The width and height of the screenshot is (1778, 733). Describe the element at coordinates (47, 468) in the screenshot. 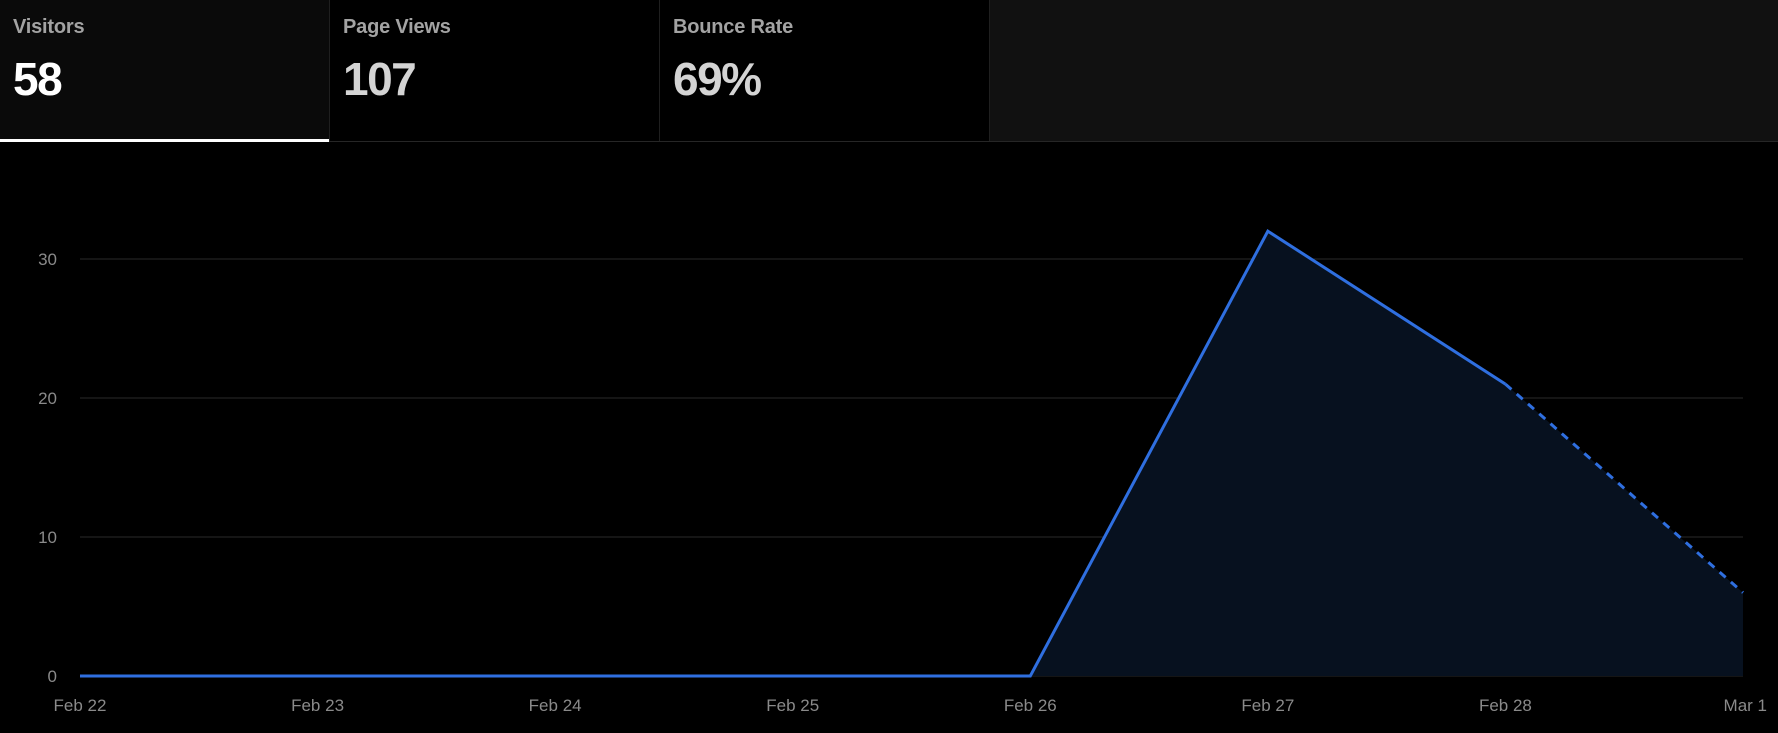

I see `y-axis: 0 10 20 30` at that location.